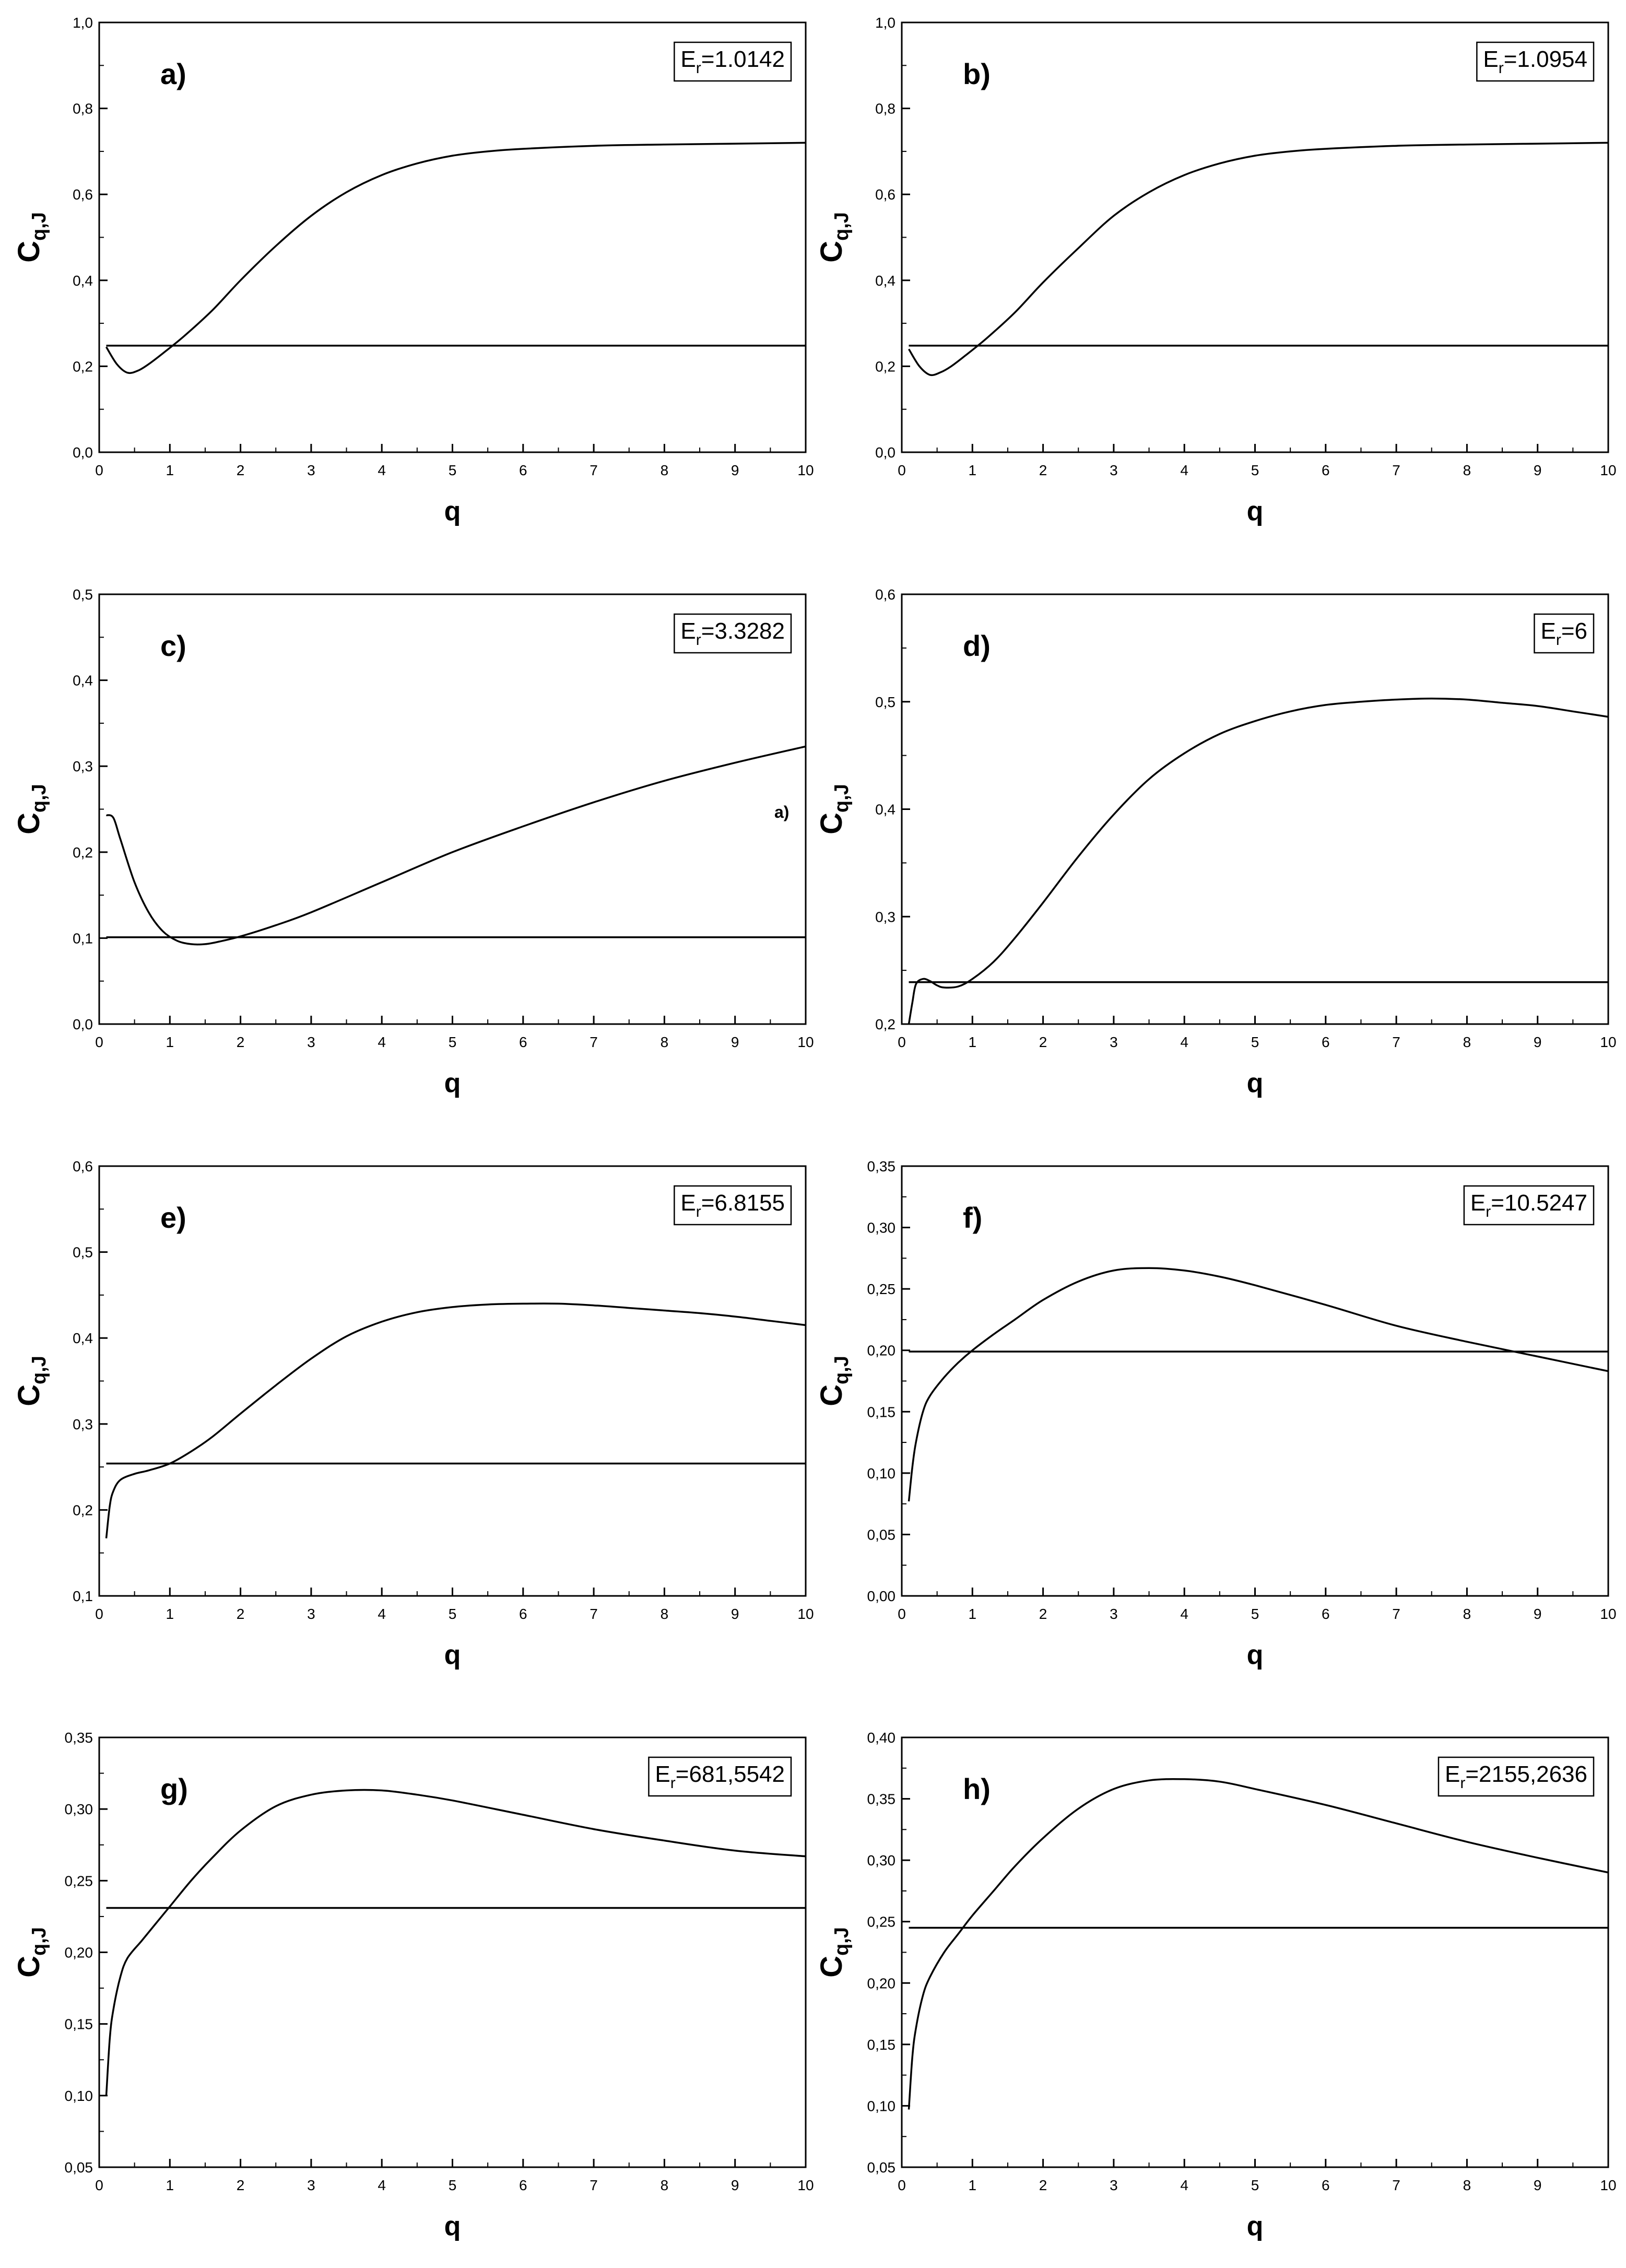 This screenshot has height=2268, width=1626. I want to click on legend-value: =681,5542, so click(730, 1774).